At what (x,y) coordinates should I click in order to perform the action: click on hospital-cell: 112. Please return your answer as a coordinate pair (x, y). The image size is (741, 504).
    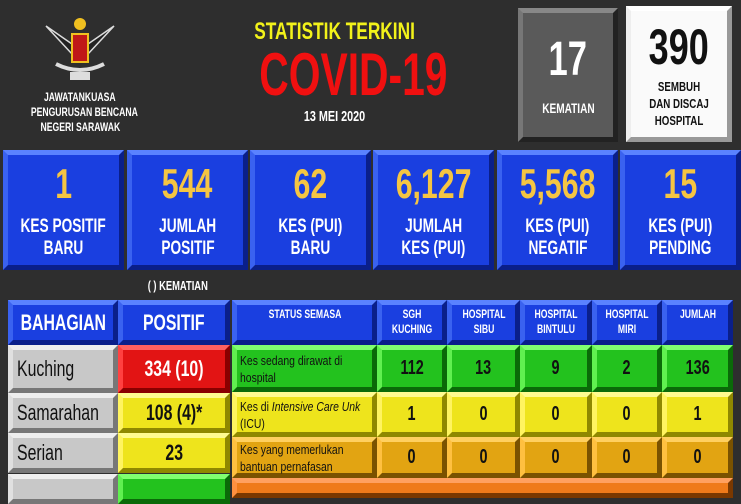
    Looking at the image, I should click on (412, 368).